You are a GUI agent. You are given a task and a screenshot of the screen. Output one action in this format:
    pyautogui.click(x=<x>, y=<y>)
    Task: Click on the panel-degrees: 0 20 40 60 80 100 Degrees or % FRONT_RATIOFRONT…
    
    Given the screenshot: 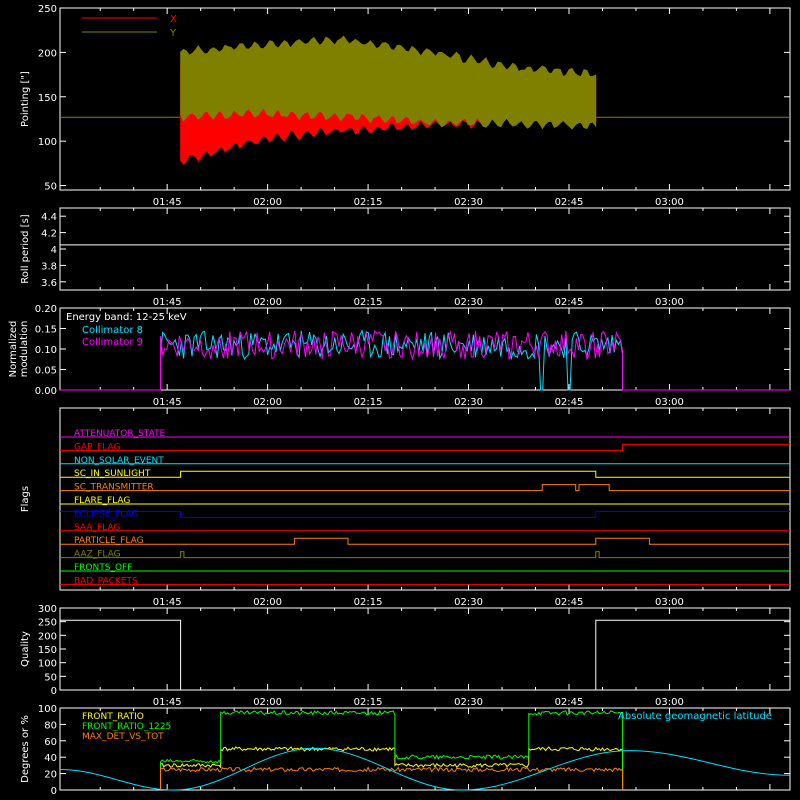 What is the action you would take?
    pyautogui.click(x=405, y=750)
    